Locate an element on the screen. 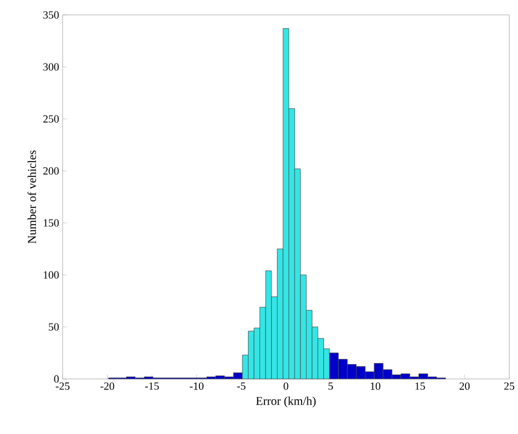 The image size is (518, 434). y-tick-label: 300 is located at coordinates (51, 67).